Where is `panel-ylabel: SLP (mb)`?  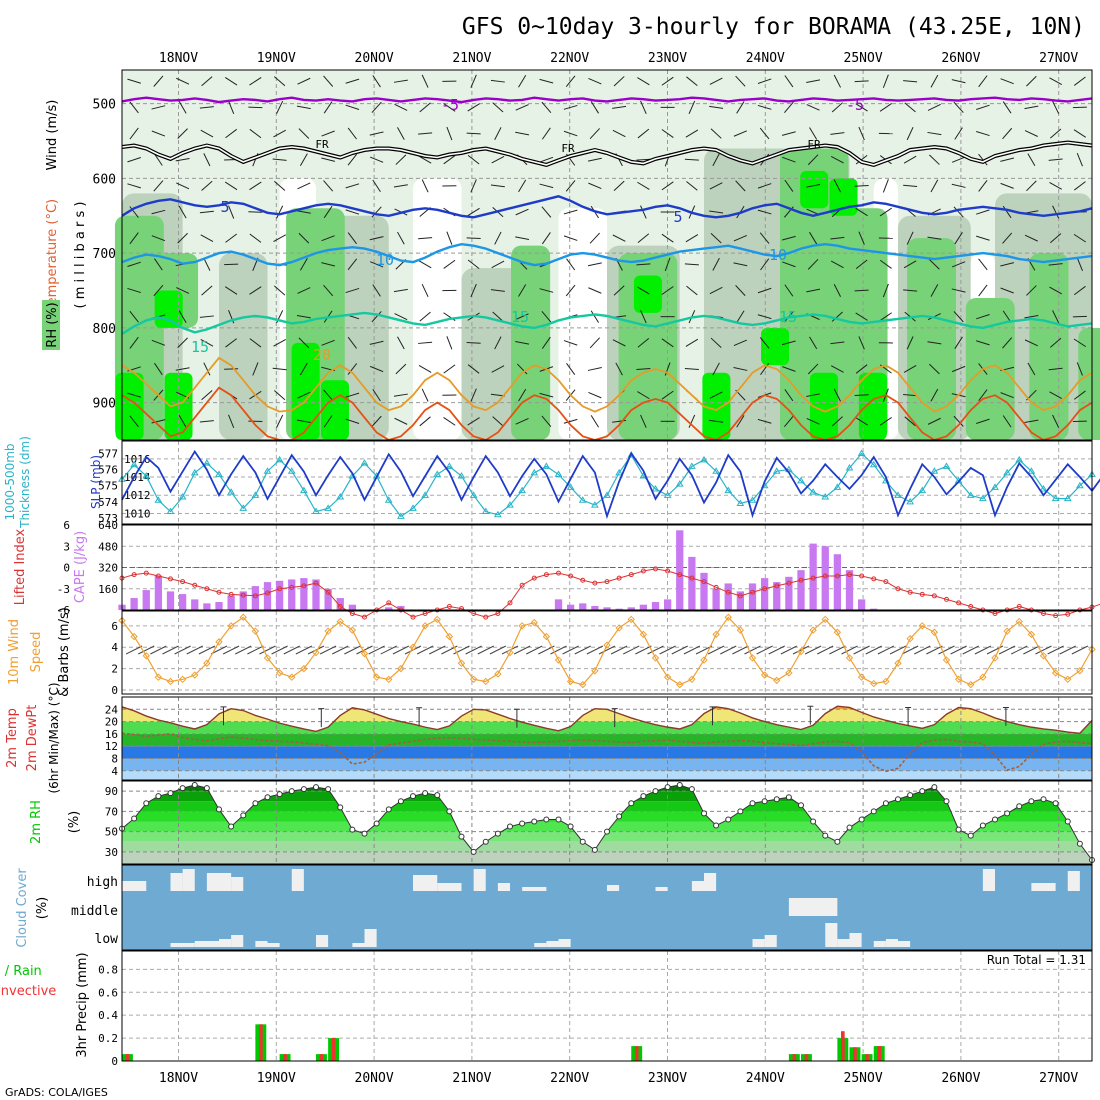 panel-ylabel: SLP (mb) is located at coordinates (96, 482).